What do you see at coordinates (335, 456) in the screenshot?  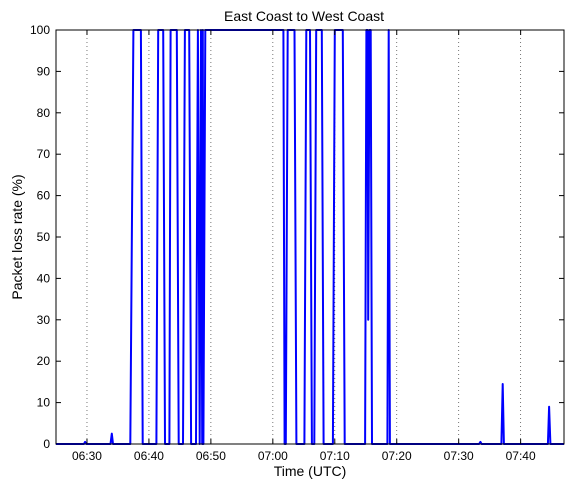 I see `x-tick-label-4: 07:10` at bounding box center [335, 456].